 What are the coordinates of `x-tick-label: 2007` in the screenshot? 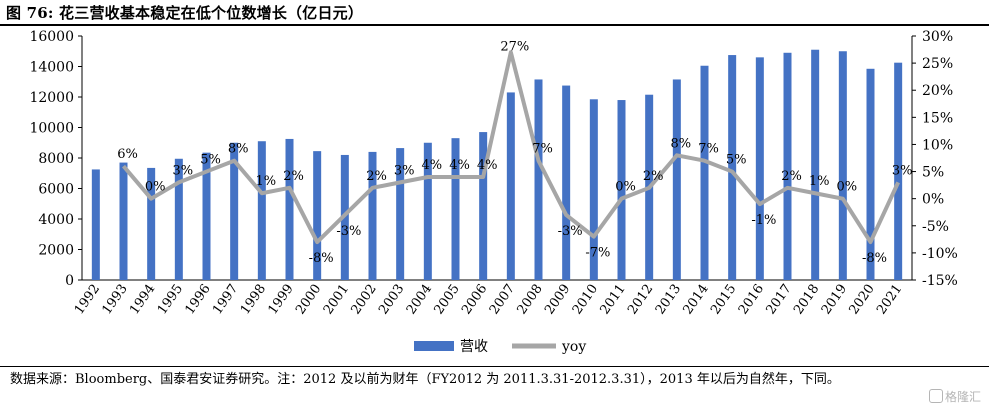 It's located at (502, 300).